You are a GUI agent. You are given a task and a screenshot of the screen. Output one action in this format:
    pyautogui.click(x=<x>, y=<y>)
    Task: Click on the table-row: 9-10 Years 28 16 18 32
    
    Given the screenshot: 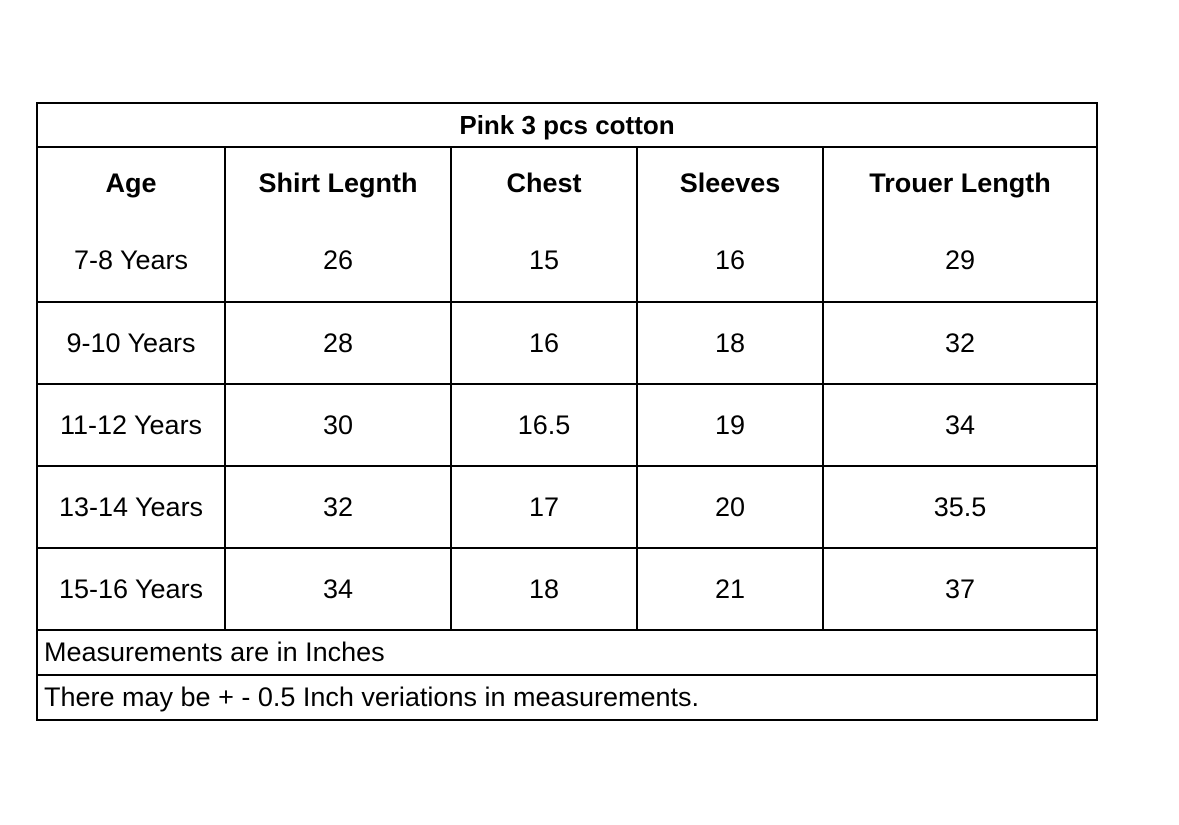 What is the action you would take?
    pyautogui.click(x=567, y=342)
    